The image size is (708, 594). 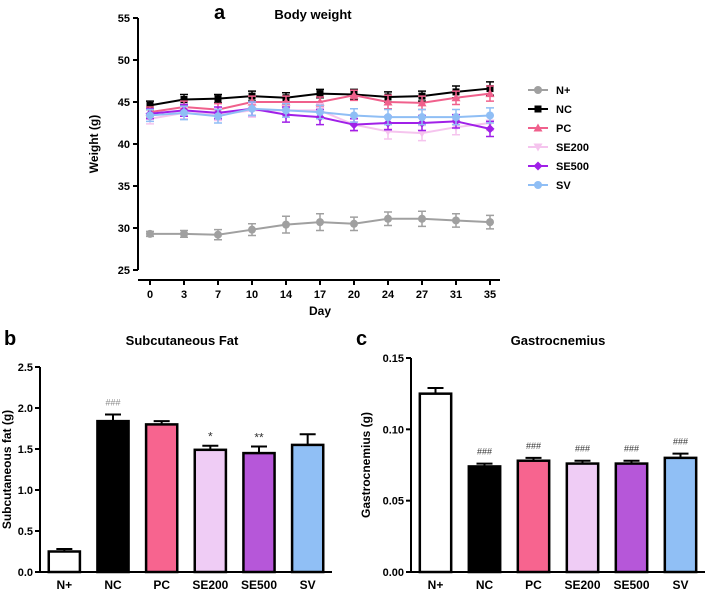 I want to click on y-tick-label: 0.00, so click(x=393, y=573).